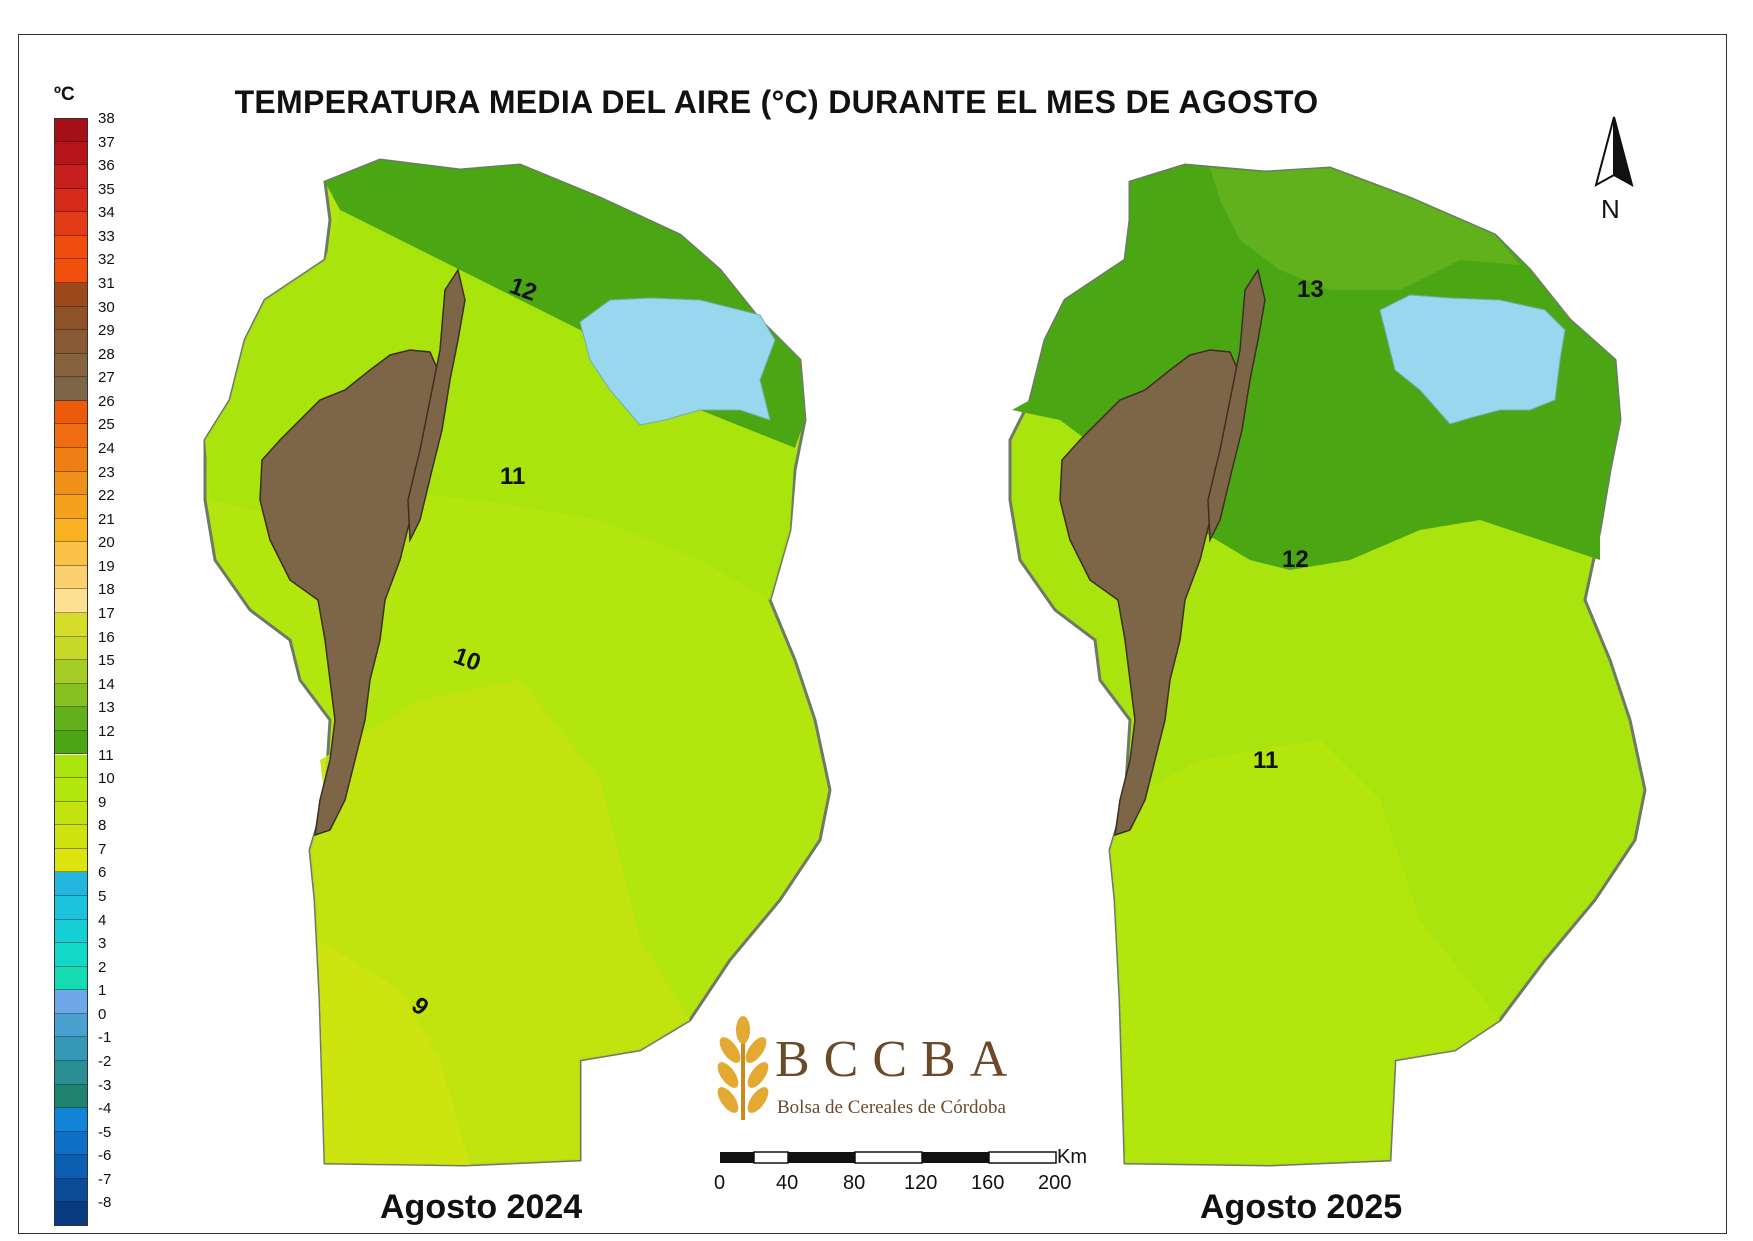  What do you see at coordinates (106, 731) in the screenshot?
I see `legend-label-12: 12` at bounding box center [106, 731].